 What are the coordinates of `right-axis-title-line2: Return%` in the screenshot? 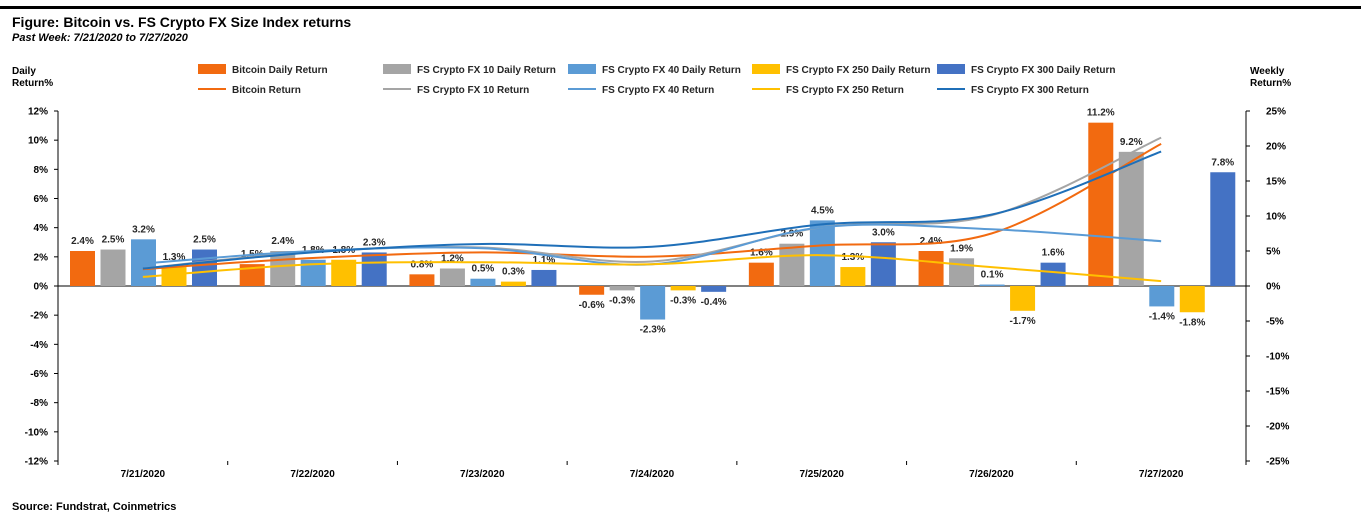 It's located at (1271, 83).